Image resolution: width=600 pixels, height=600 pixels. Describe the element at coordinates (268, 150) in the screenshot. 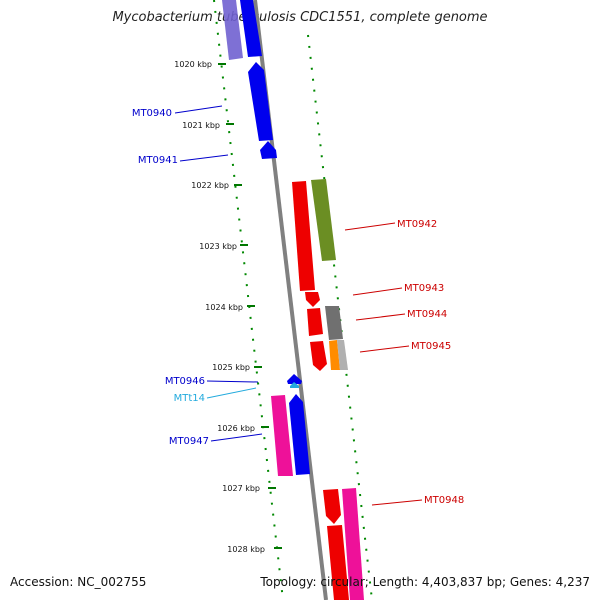

I see `gene-arrow-mt0941` at that location.